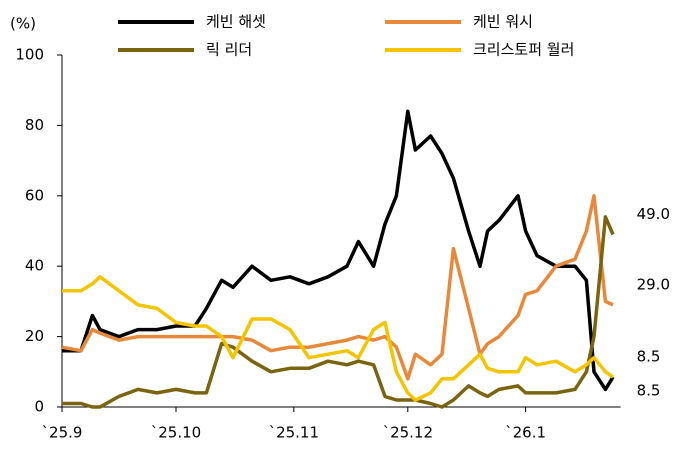 Image resolution: width=674 pixels, height=451 pixels. What do you see at coordinates (408, 433) in the screenshot?
I see `x-tick-label: `25.12` at bounding box center [408, 433].